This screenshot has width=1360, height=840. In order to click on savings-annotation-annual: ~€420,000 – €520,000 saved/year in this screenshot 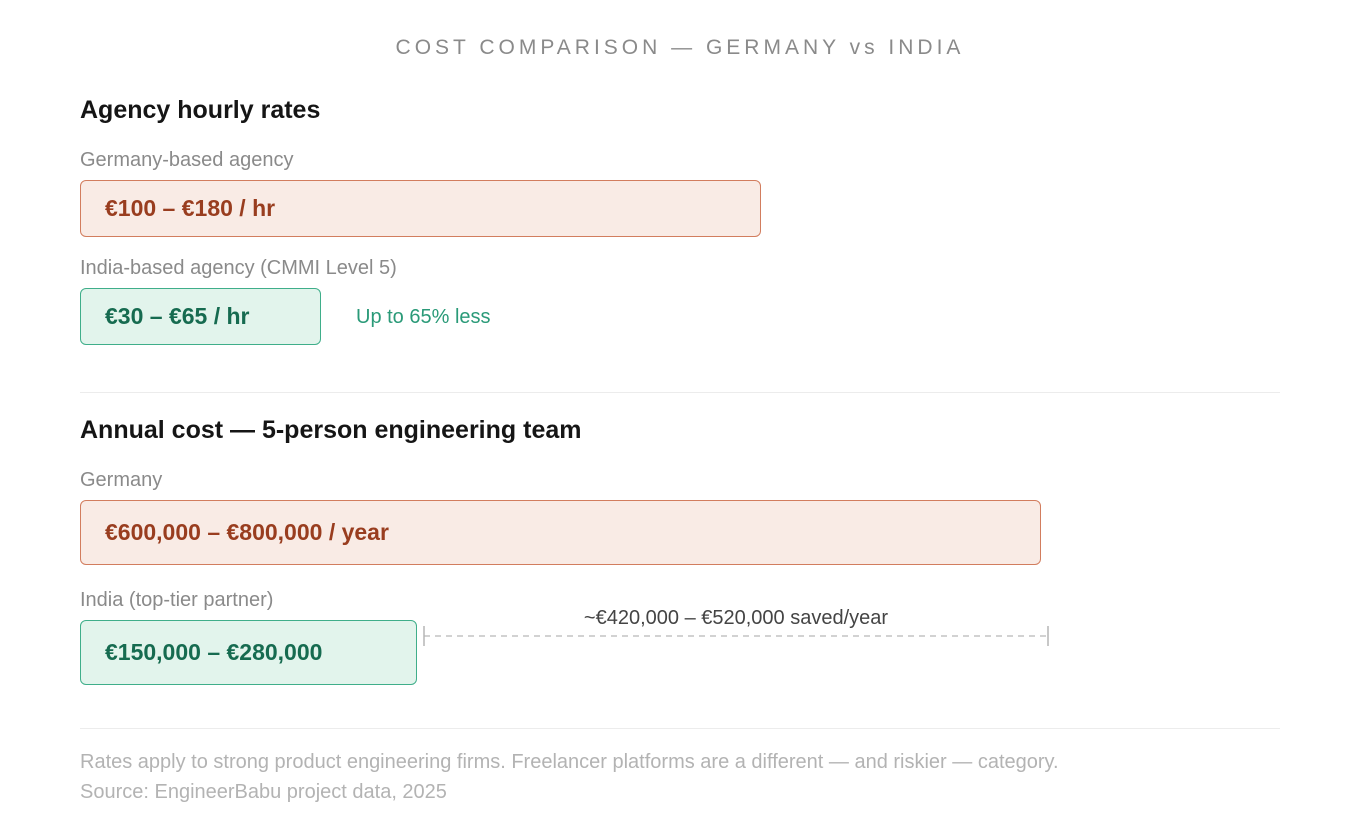, I will do `click(736, 618)`.